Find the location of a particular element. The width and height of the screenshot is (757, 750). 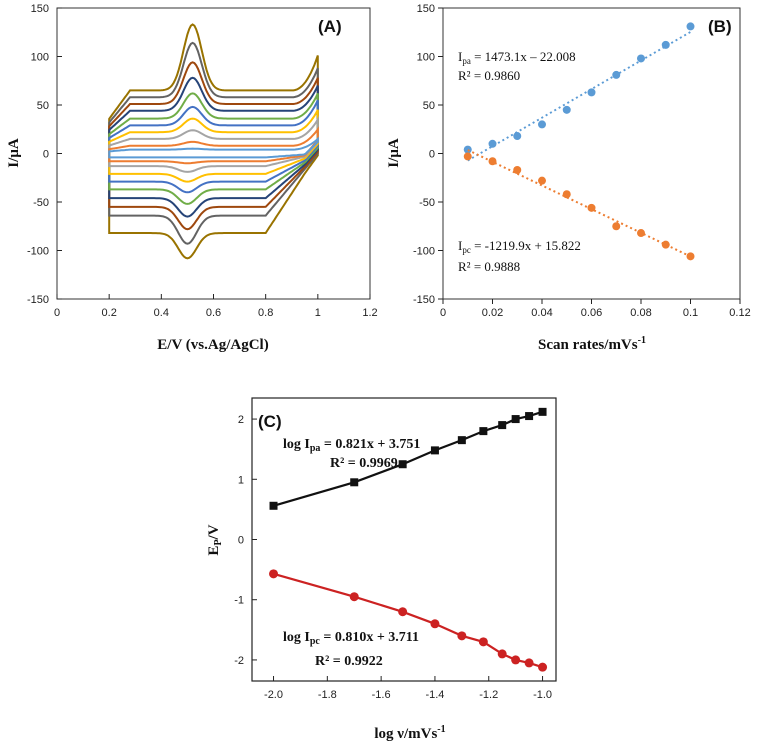

panel-b-x-axis-label-sup: -1 is located at coordinates (642, 340).